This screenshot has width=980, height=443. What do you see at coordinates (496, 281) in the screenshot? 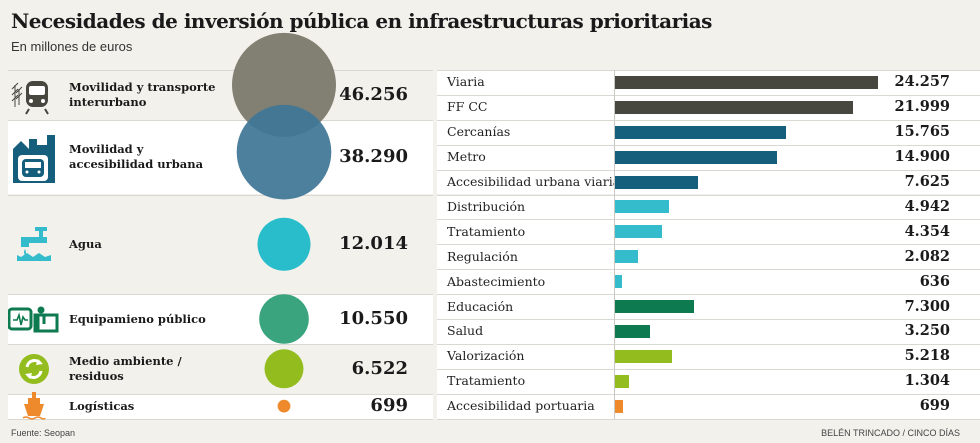
I see `item-label: Abastecimiento` at bounding box center [496, 281].